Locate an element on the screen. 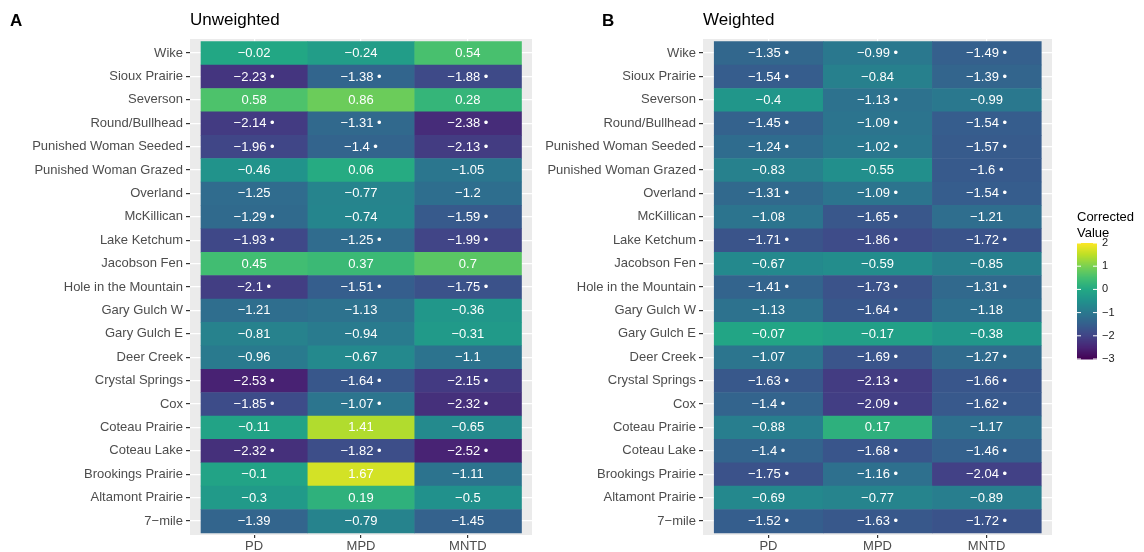 The image size is (1144, 552). data-label: −1.05 is located at coordinates (468, 170).